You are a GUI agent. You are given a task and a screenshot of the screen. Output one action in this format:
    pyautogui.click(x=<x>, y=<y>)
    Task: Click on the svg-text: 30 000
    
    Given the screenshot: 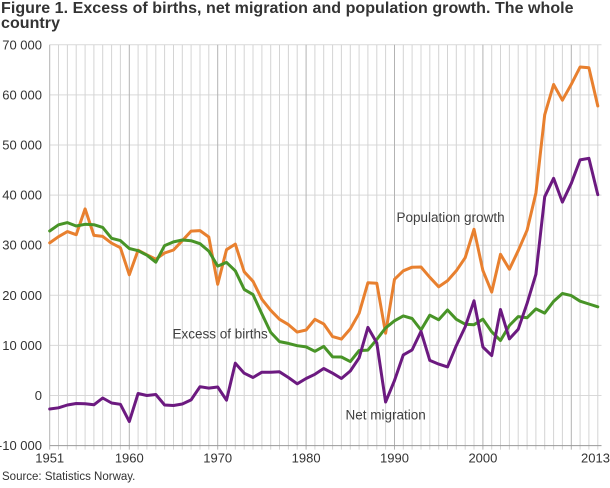 What is the action you would take?
    pyautogui.click(x=22, y=245)
    